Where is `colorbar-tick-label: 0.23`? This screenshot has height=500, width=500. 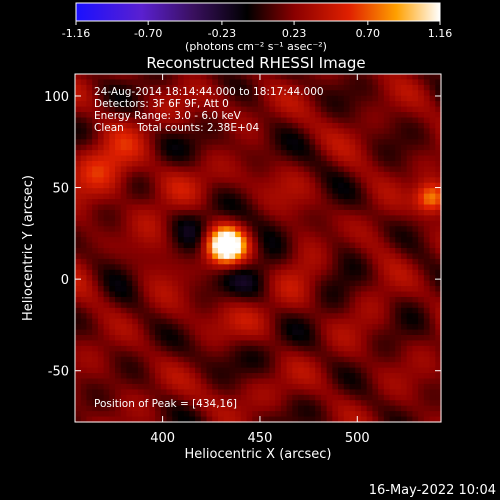 colorbar-tick-label: 0.23 is located at coordinates (294, 33).